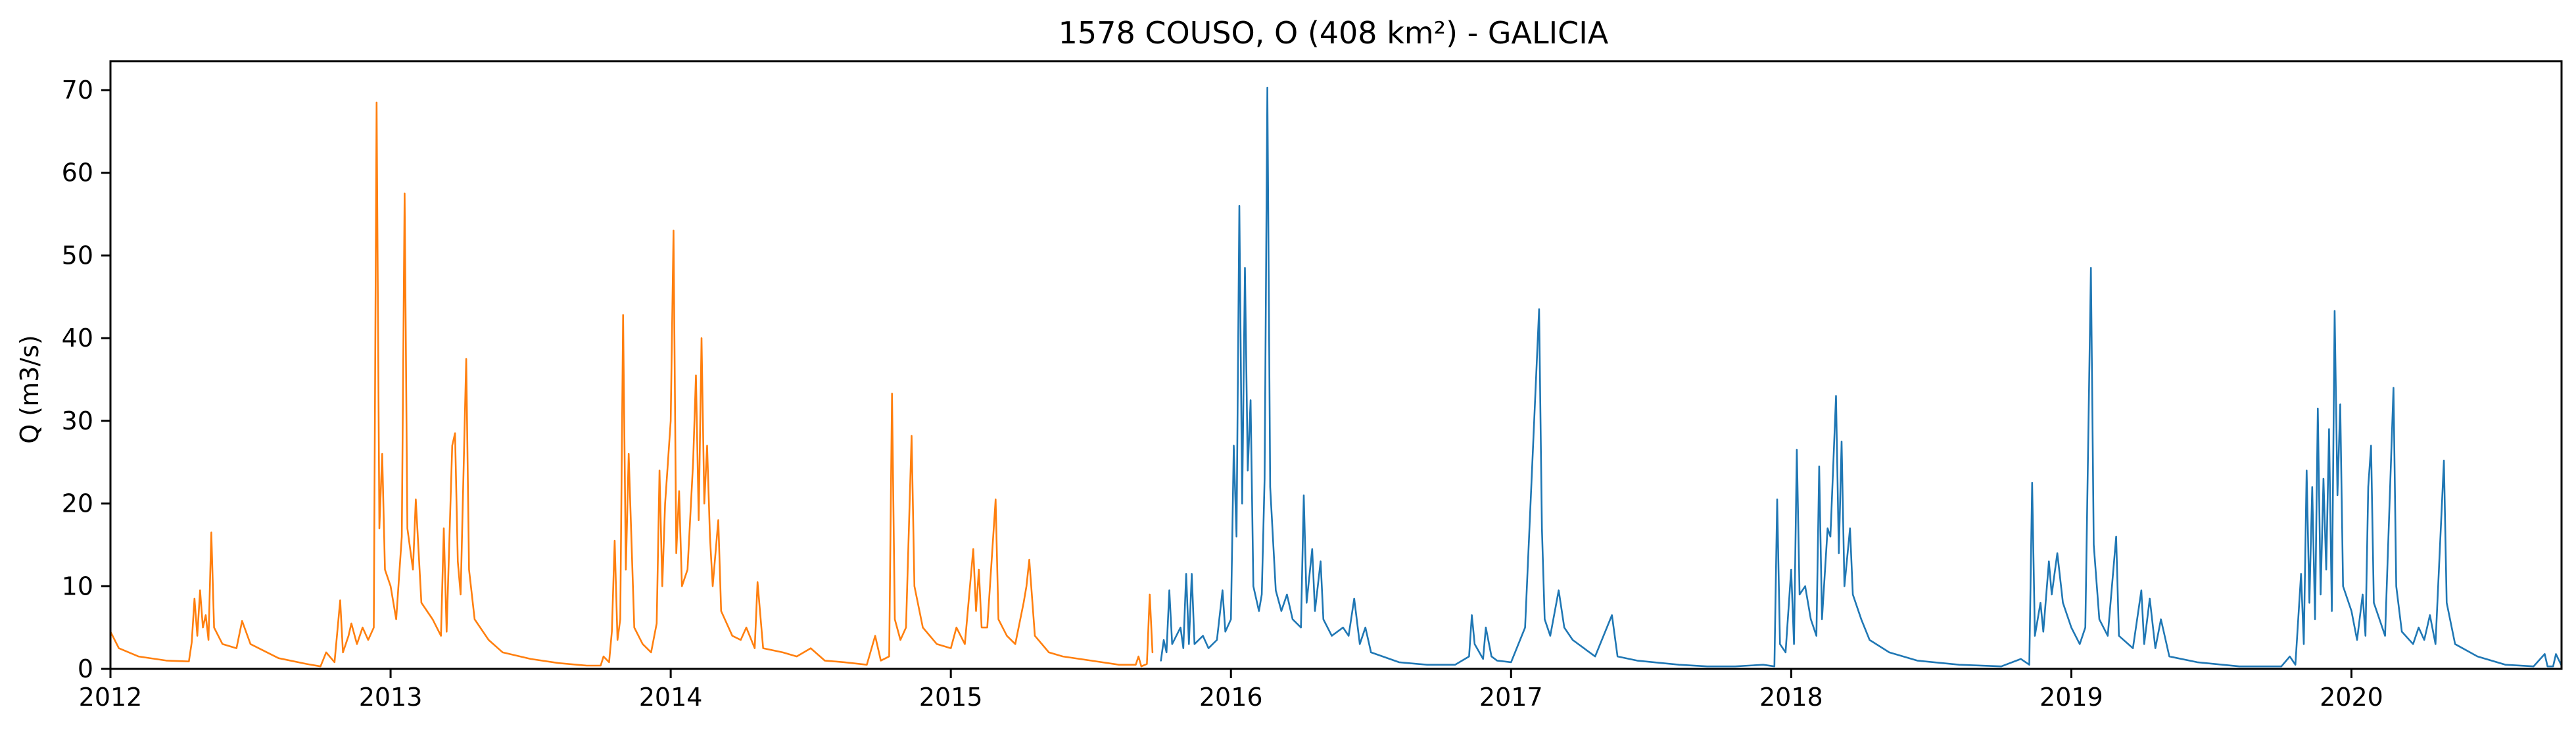 This screenshot has height=734, width=2576. I want to click on y-tick-label-6: 60, so click(77, 173).